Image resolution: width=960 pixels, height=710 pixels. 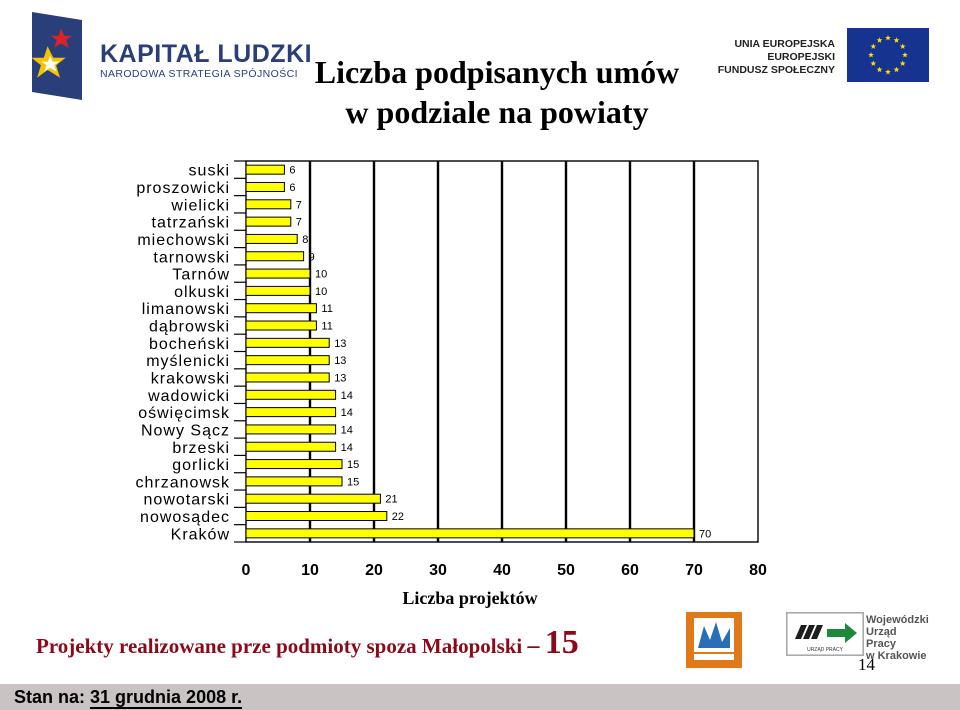 What do you see at coordinates (881, 632) in the screenshot?
I see `wup-line2: Urząd` at bounding box center [881, 632].